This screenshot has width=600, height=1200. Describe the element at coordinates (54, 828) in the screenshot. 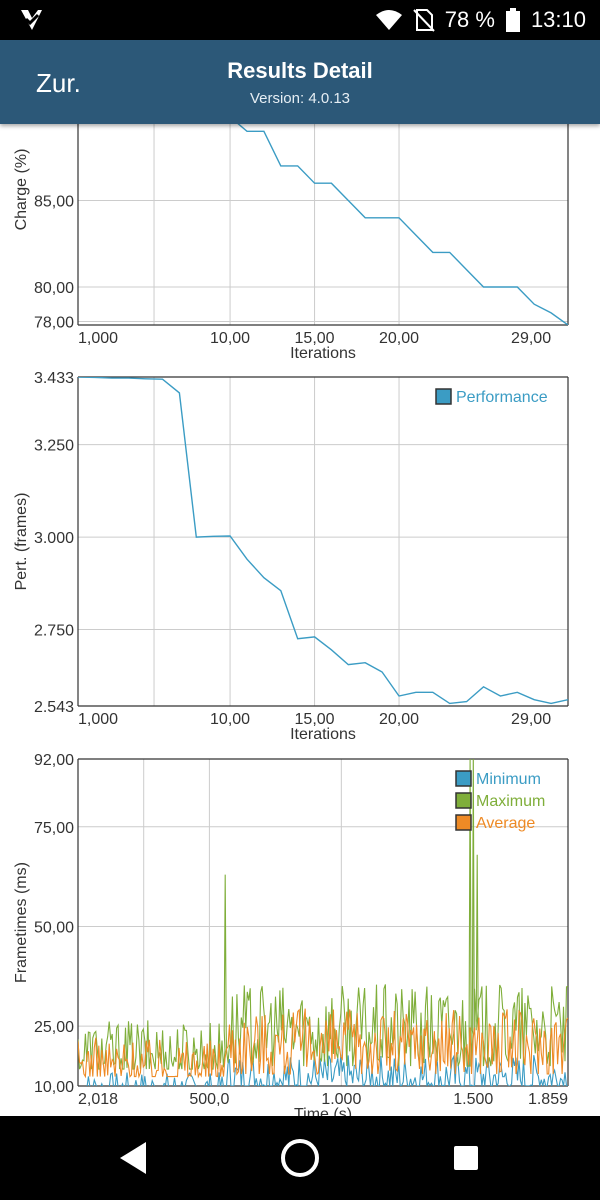

I see `y-tick-label: 75,00` at that location.